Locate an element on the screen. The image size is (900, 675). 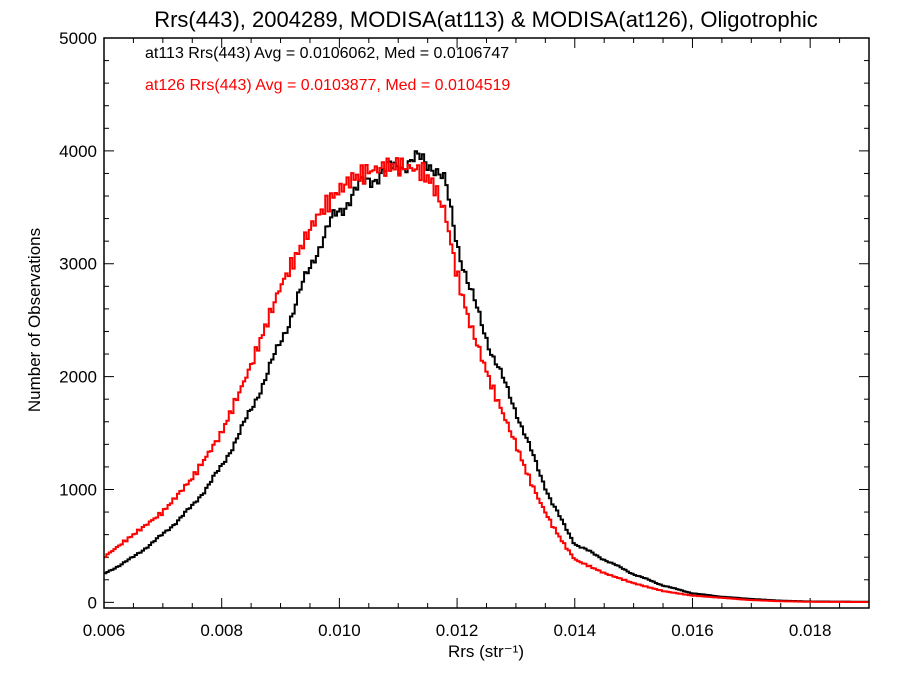
y-tick-label: 3000 is located at coordinates (78, 264).